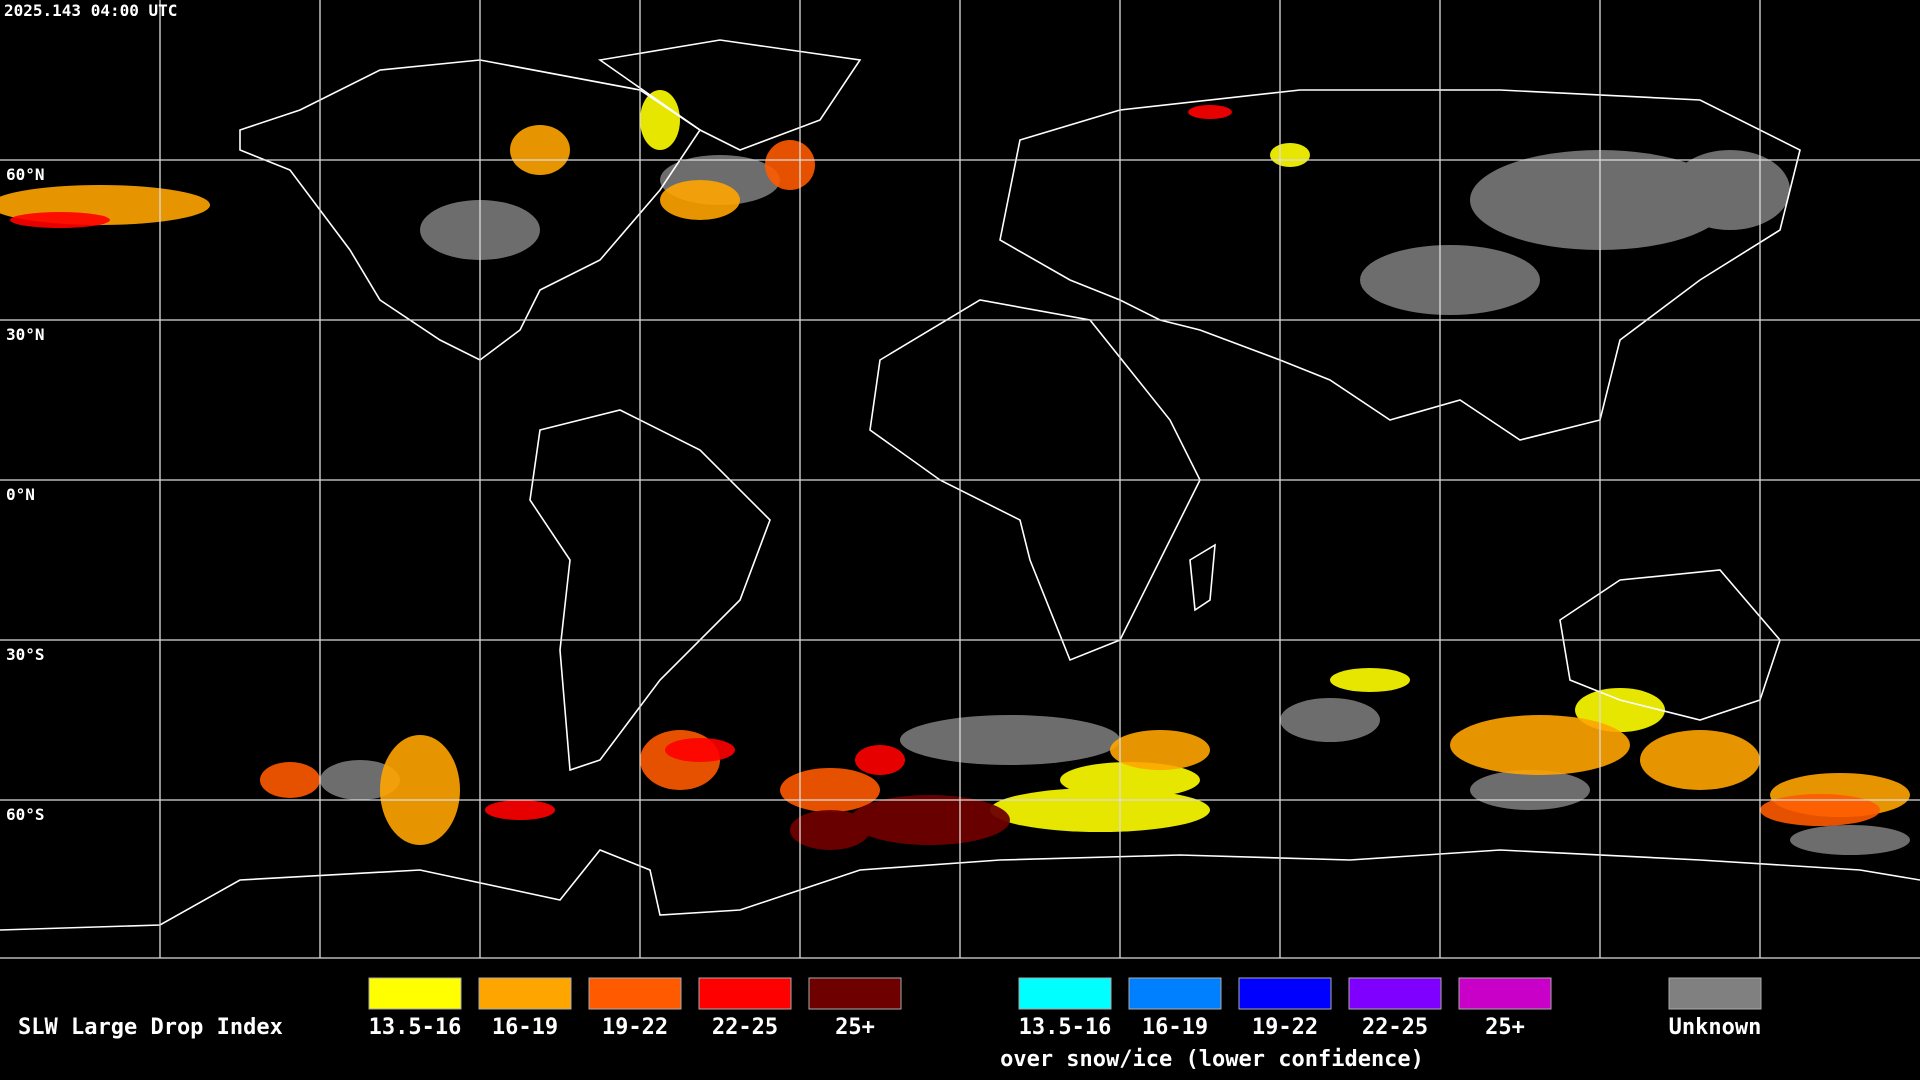 The height and width of the screenshot is (1080, 1920). I want to click on latitude-label: 60°S, so click(25, 814).